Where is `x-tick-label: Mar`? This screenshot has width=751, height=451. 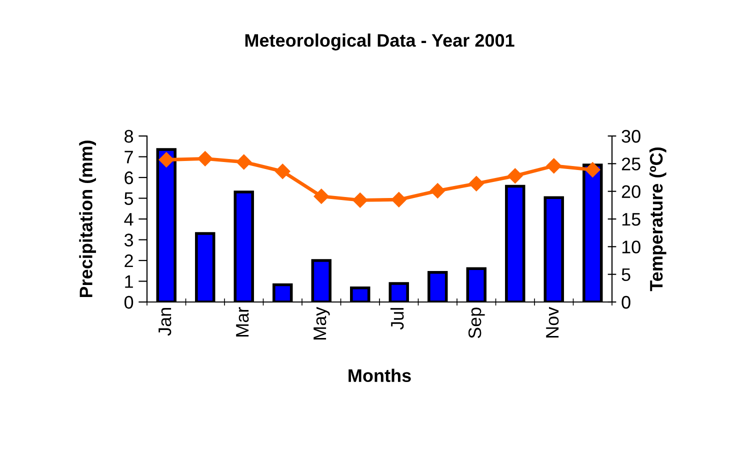 x-tick-label: Mar is located at coordinates (242, 321).